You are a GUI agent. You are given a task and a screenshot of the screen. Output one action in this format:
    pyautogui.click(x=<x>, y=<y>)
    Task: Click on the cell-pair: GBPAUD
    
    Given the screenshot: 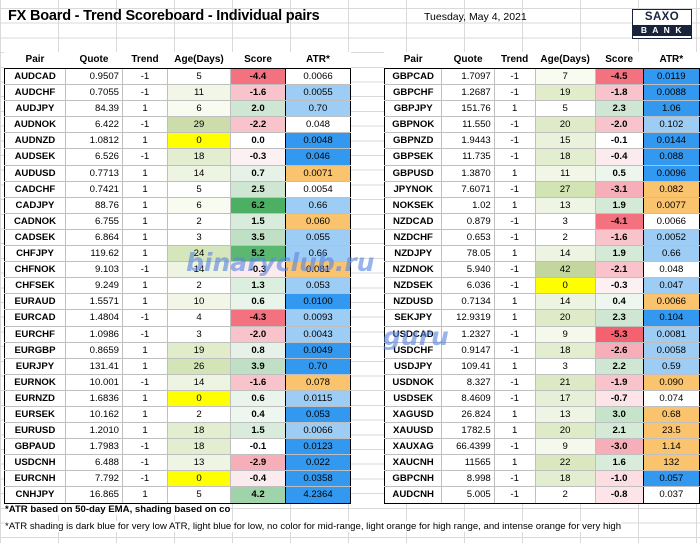 What is the action you would take?
    pyautogui.click(x=35, y=447)
    